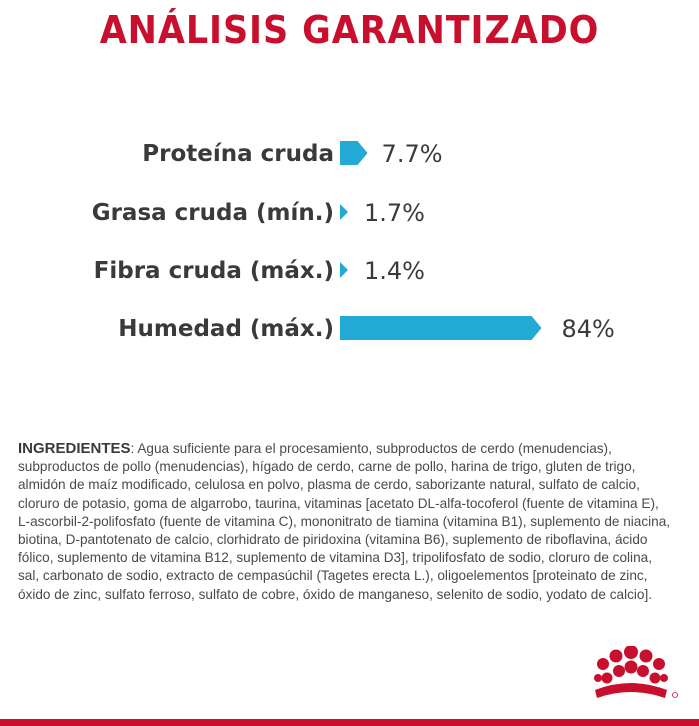  I want to click on royal-canin-crown-icon, so click(635, 675).